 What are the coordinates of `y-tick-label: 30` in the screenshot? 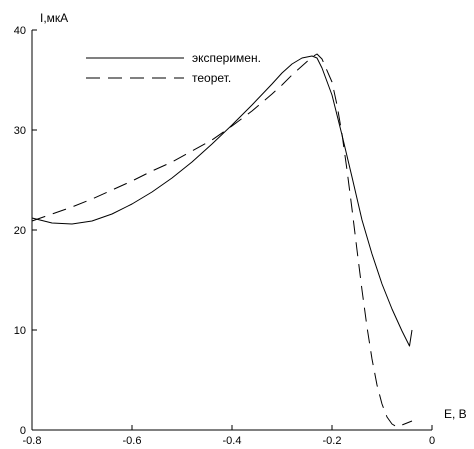 It's located at (20, 131).